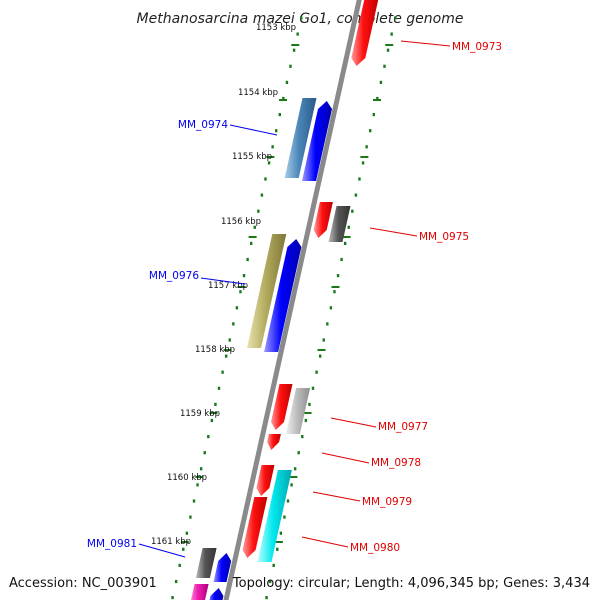  What do you see at coordinates (403, 427) in the screenshot?
I see `gene-label-MM_0977: MM_0977` at bounding box center [403, 427].